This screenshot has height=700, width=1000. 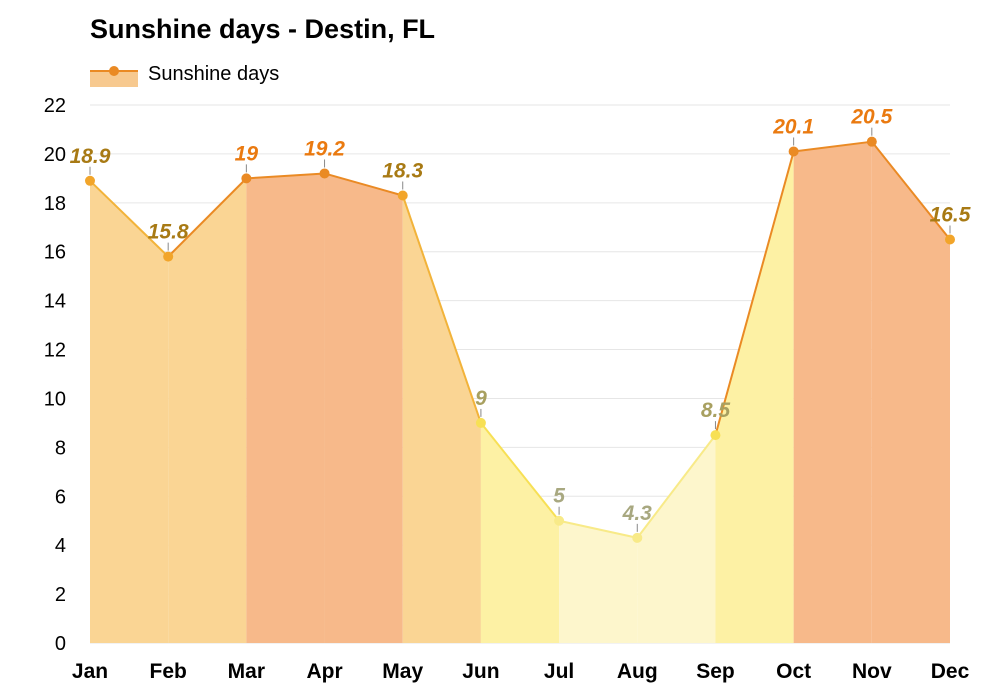 I want to click on data-label: 18.9, so click(x=90, y=156).